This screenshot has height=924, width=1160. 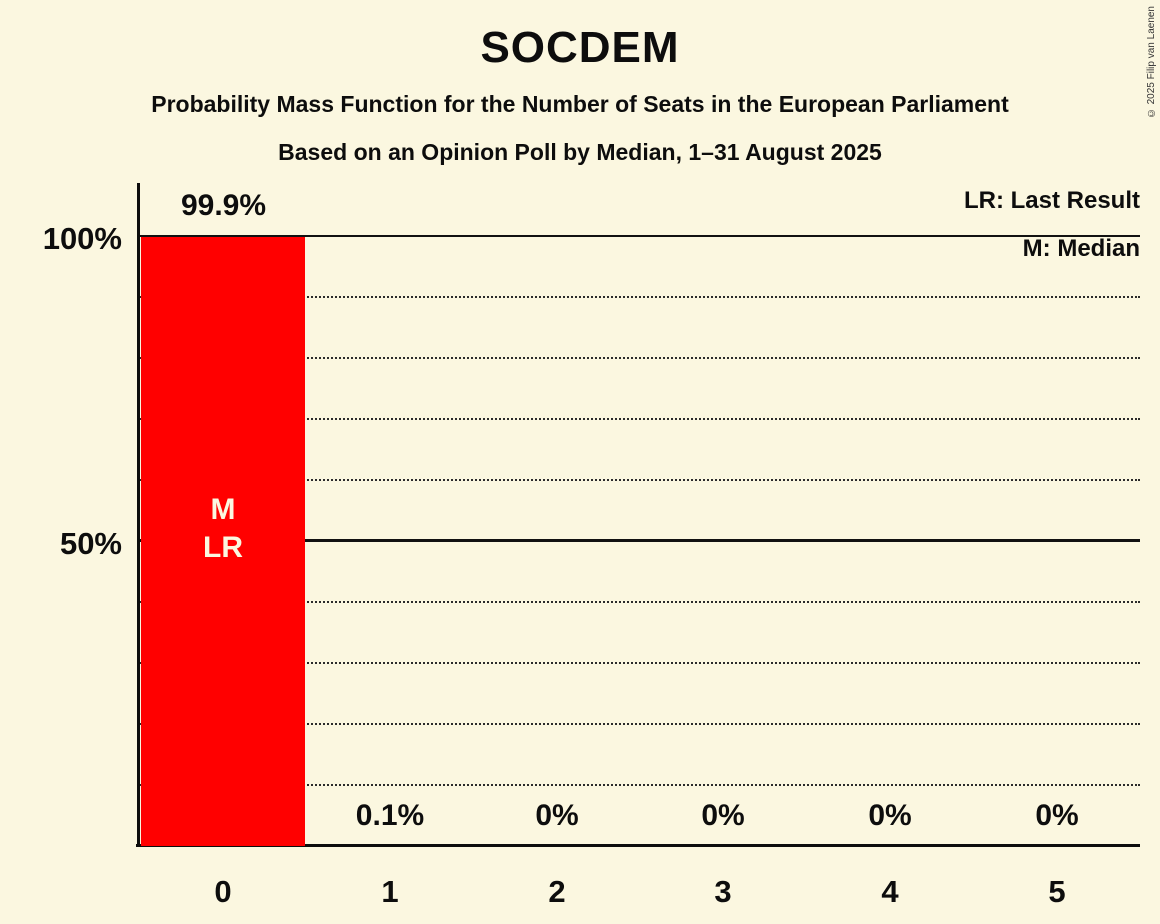 I want to click on bar-marker-median: M, so click(x=223, y=510).